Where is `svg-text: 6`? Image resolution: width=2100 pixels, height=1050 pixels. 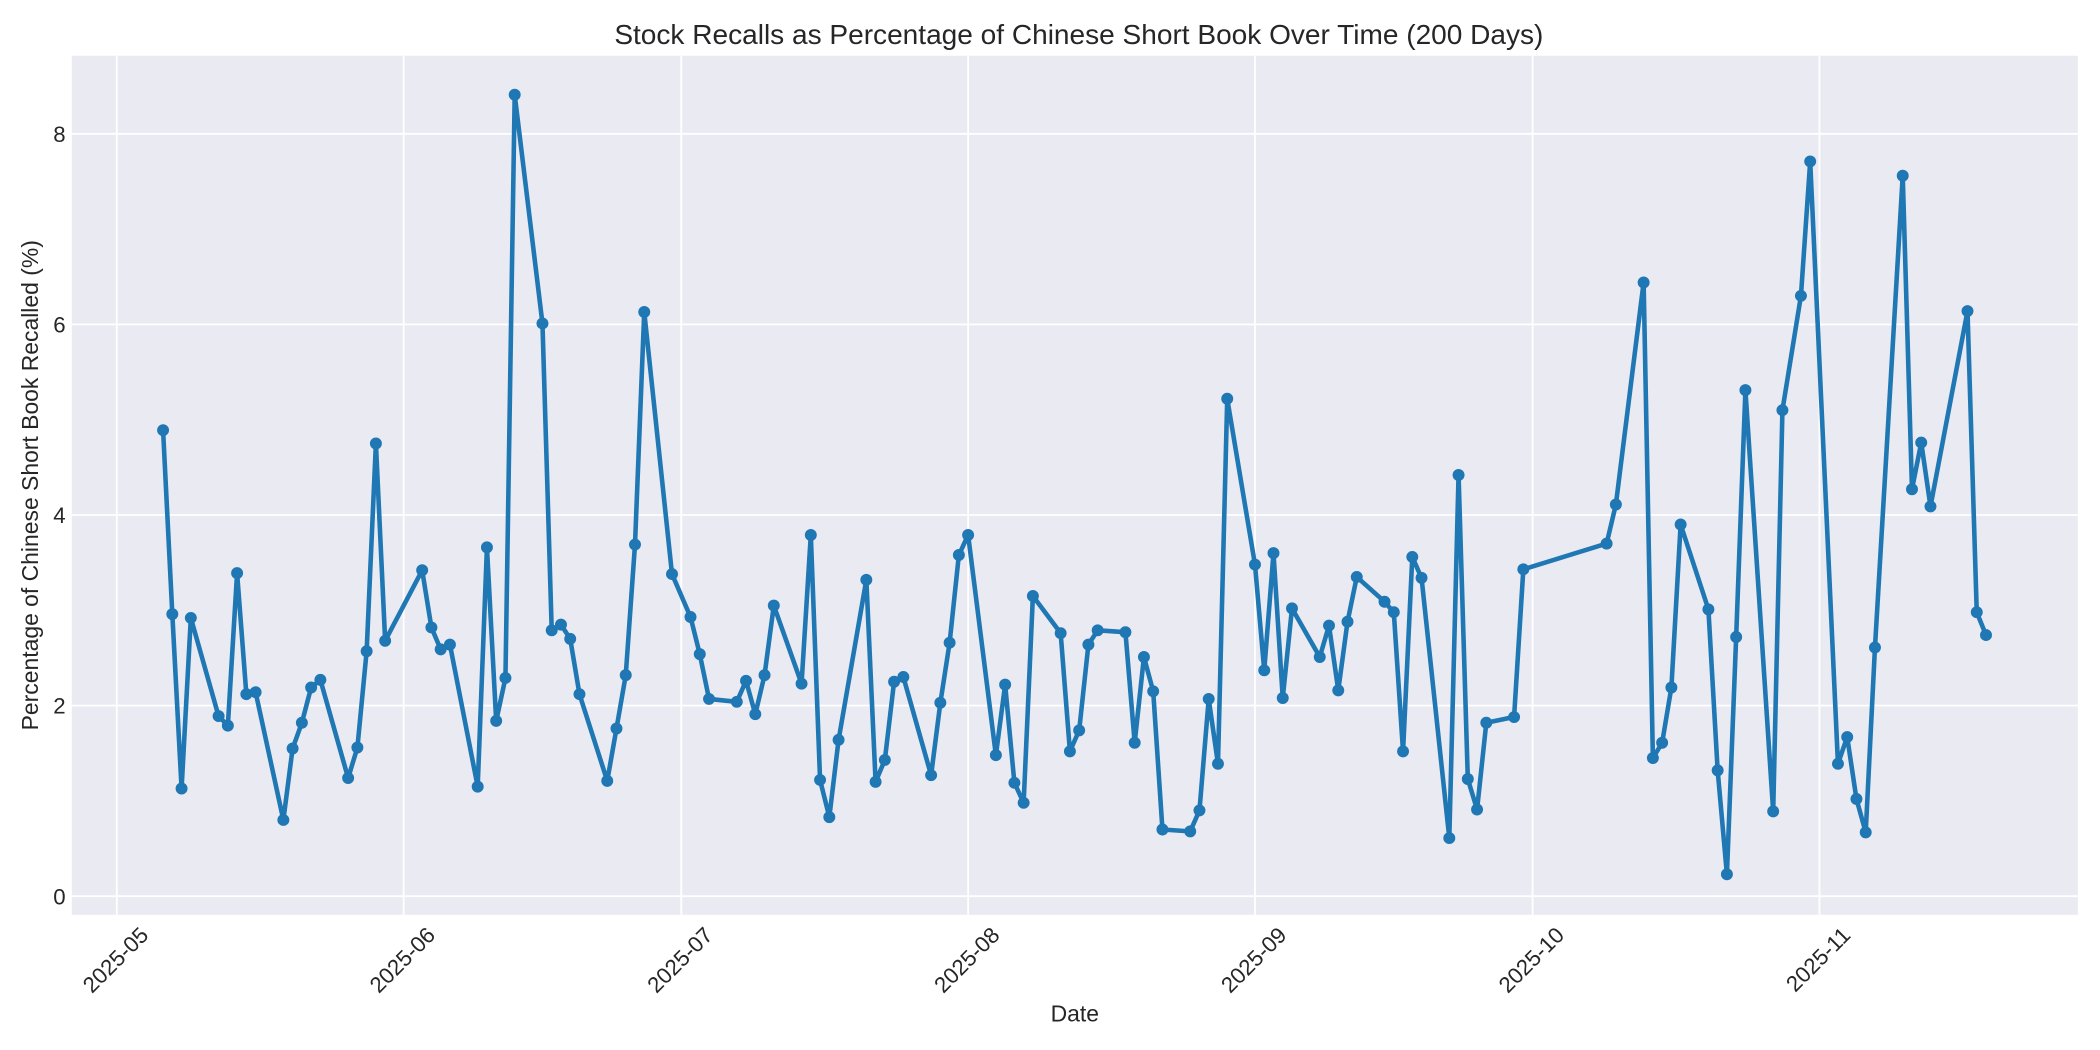 svg-text: 6 is located at coordinates (59, 324).